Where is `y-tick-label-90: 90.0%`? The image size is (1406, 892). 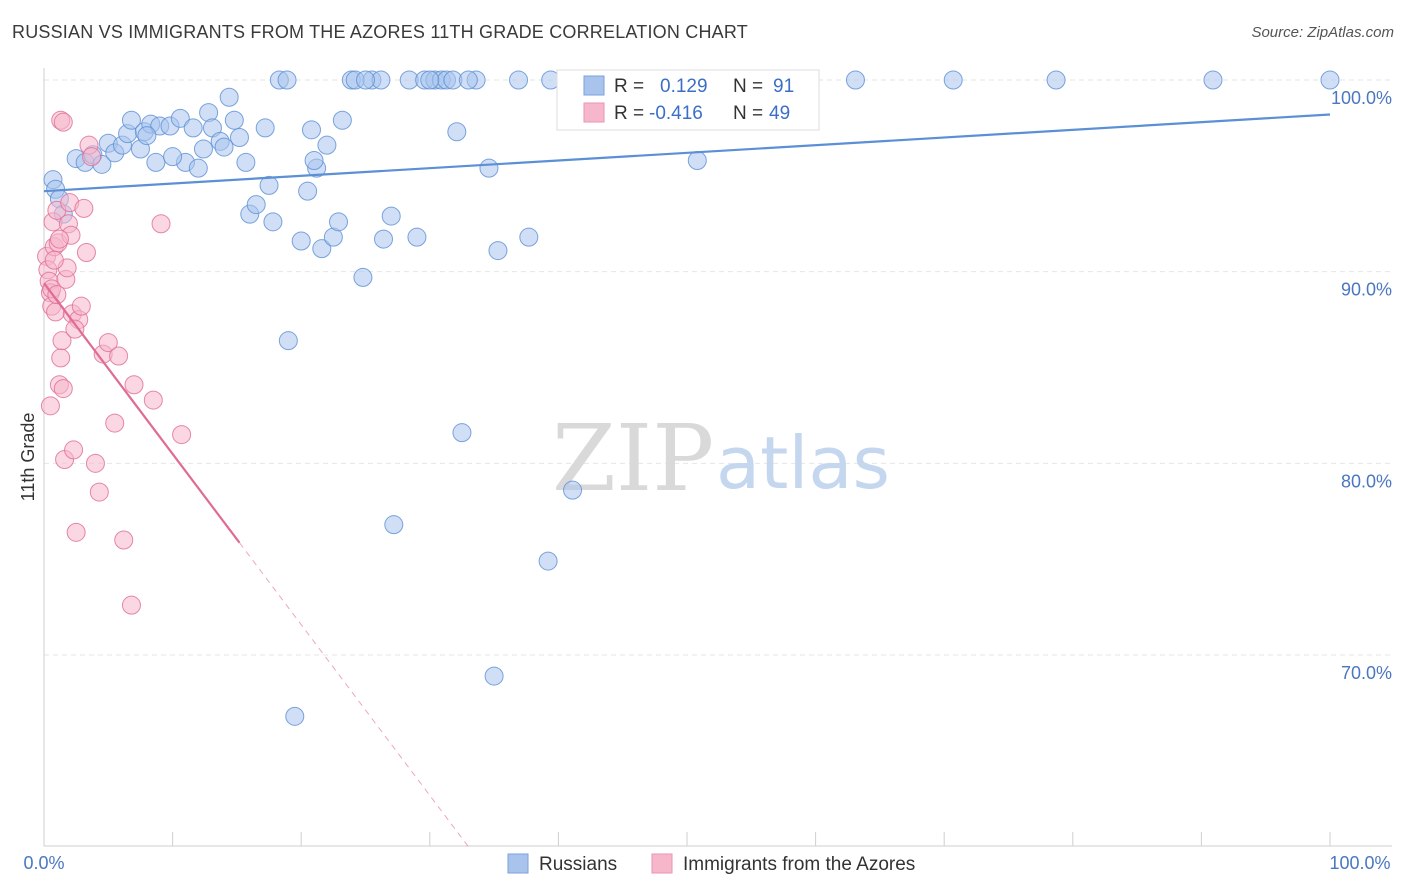 y-tick-label-90: 90.0% is located at coordinates (1366, 290).